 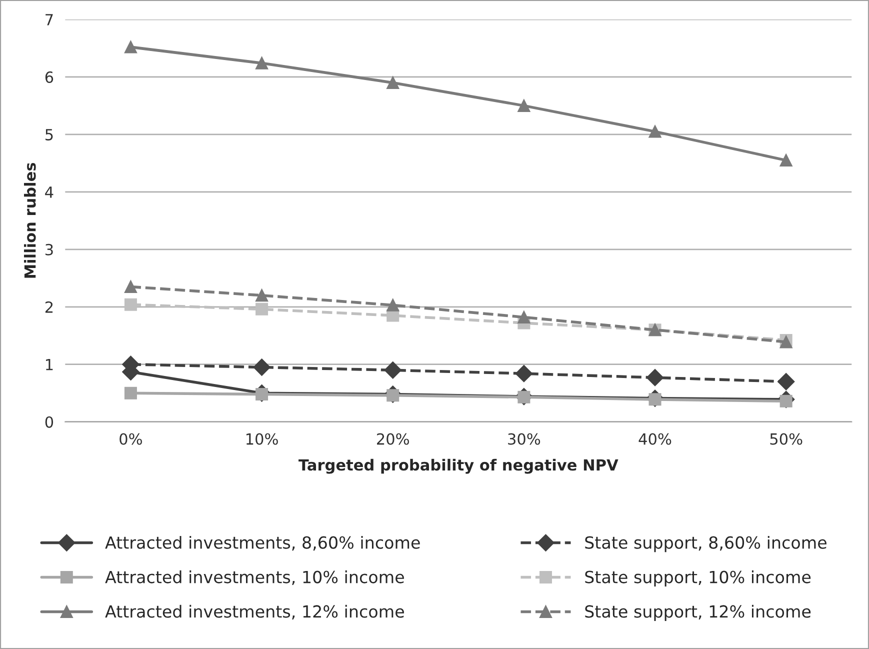 I want to click on legend-label: State support, 12% income, so click(x=698, y=613).